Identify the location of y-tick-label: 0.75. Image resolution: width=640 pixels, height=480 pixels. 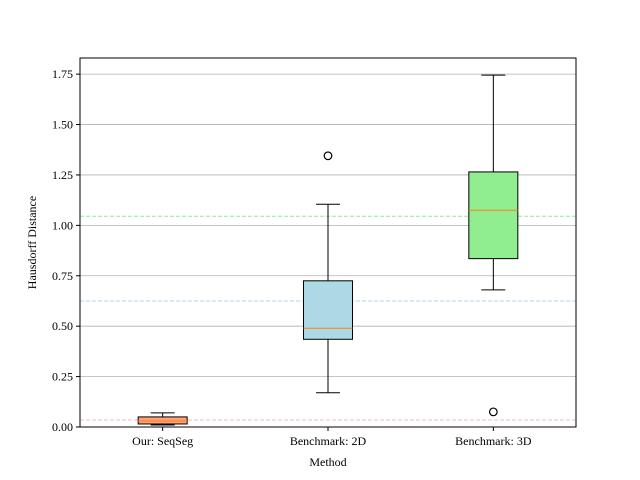
(62, 276).